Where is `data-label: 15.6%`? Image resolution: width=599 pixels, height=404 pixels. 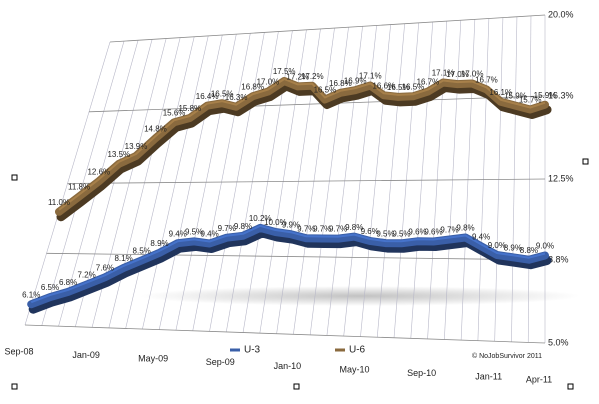 data-label: 15.6% is located at coordinates (174, 112).